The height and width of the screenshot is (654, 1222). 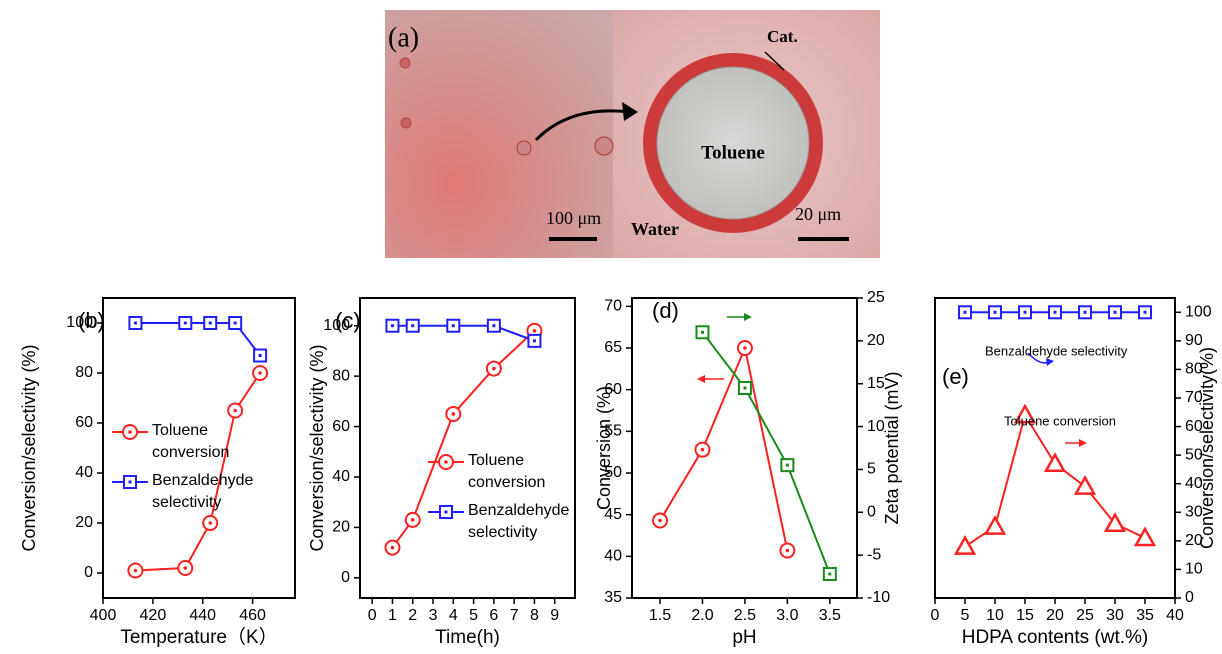 I want to click on panel-label: (c), so click(x=348, y=320).